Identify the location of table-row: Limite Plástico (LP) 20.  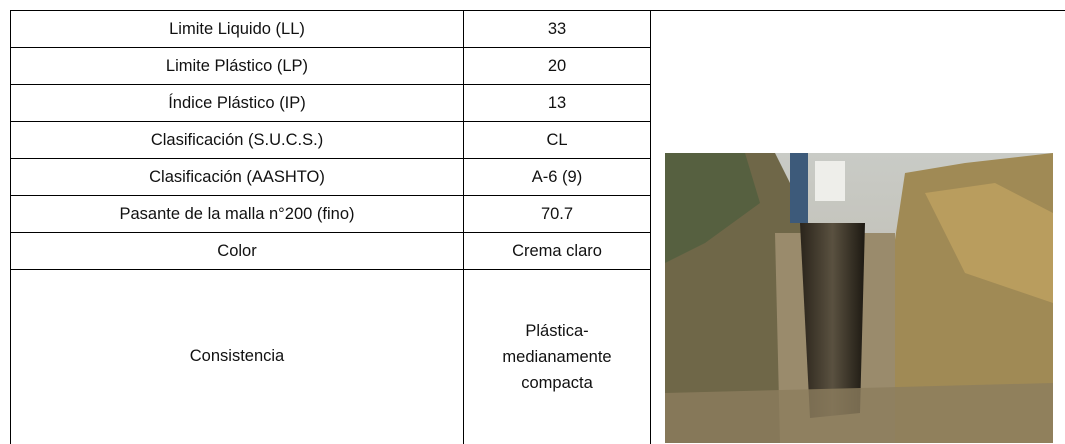
(330, 66).